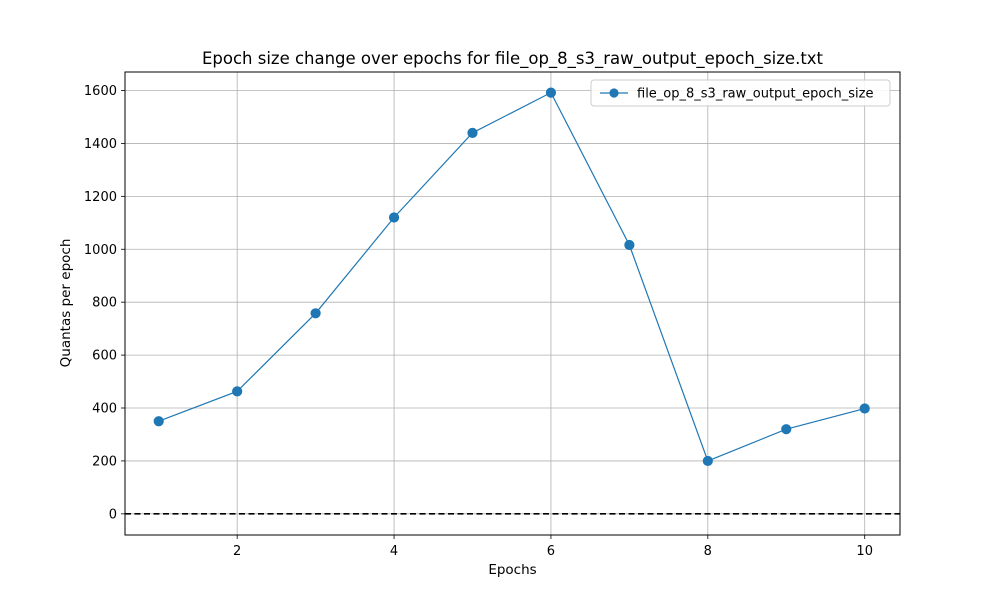 This screenshot has height=600, width=1000. What do you see at coordinates (100, 144) in the screenshot?
I see `y-tick-label: 1400` at bounding box center [100, 144].